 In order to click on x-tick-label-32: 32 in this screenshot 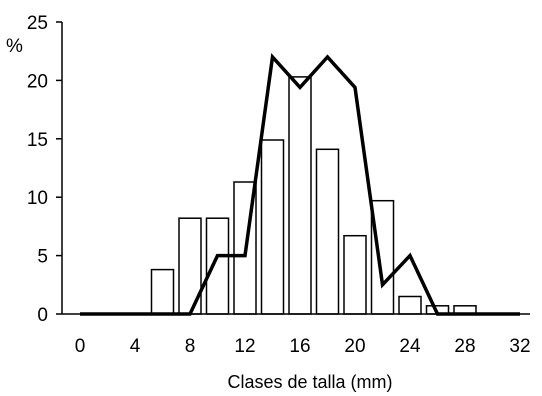, I will do `click(519, 346)`.